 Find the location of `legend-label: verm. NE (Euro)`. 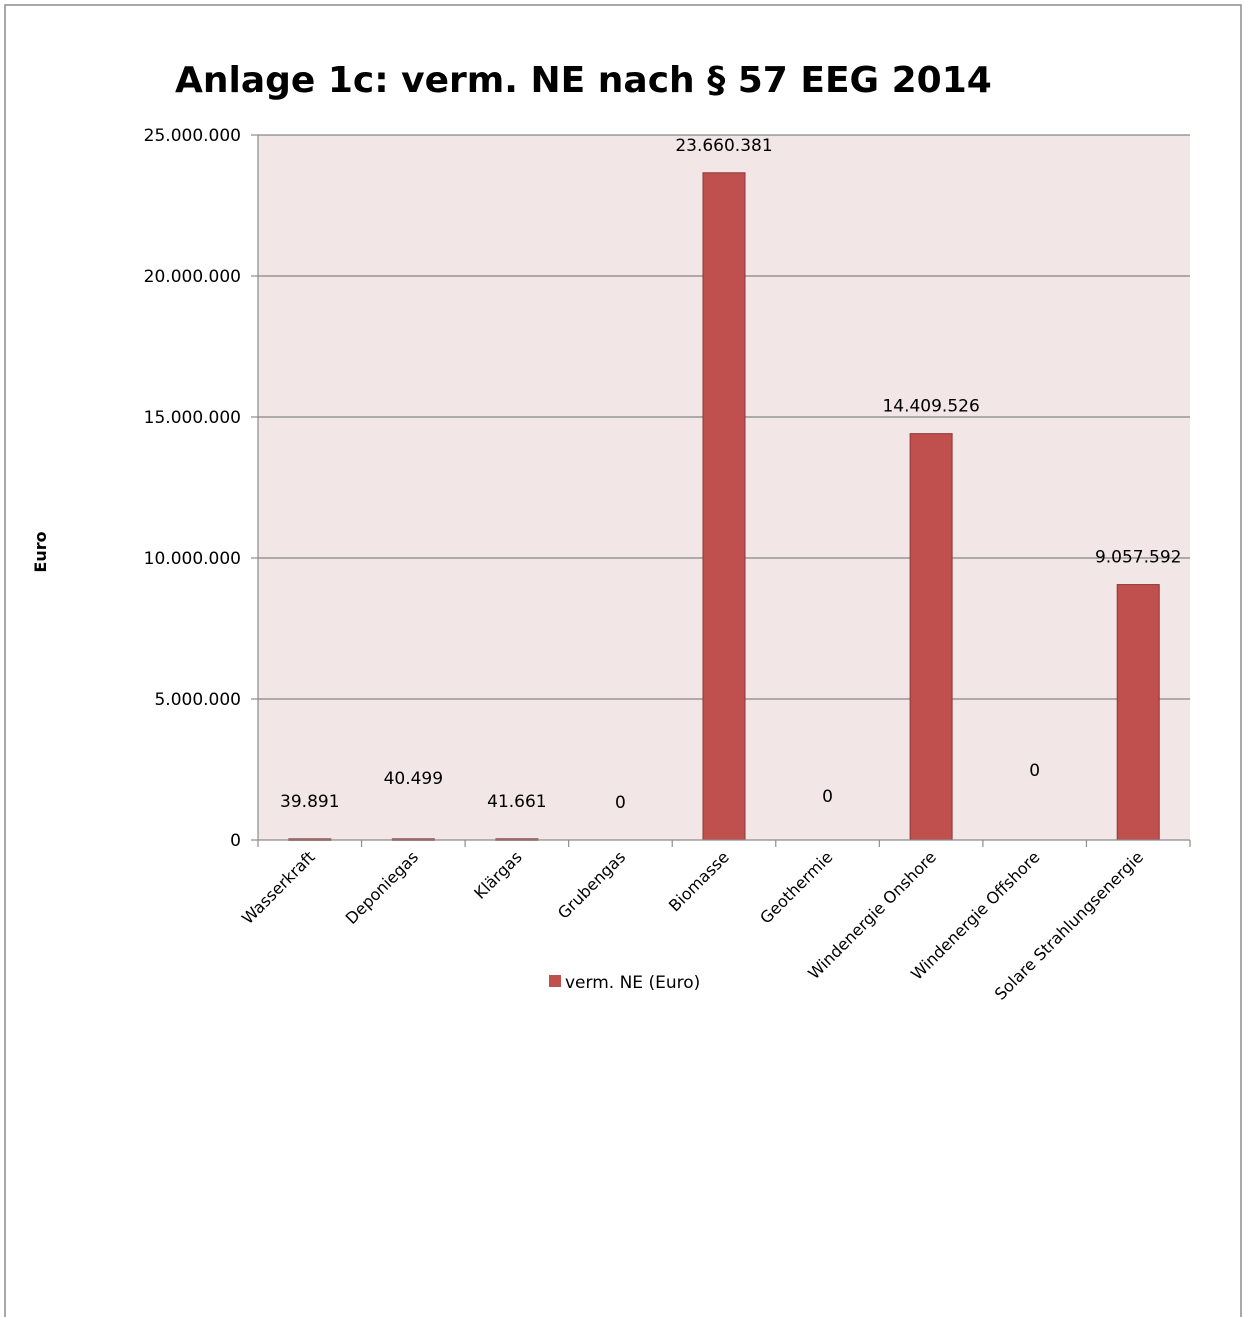

legend-label: verm. NE (Euro) is located at coordinates (632, 983).